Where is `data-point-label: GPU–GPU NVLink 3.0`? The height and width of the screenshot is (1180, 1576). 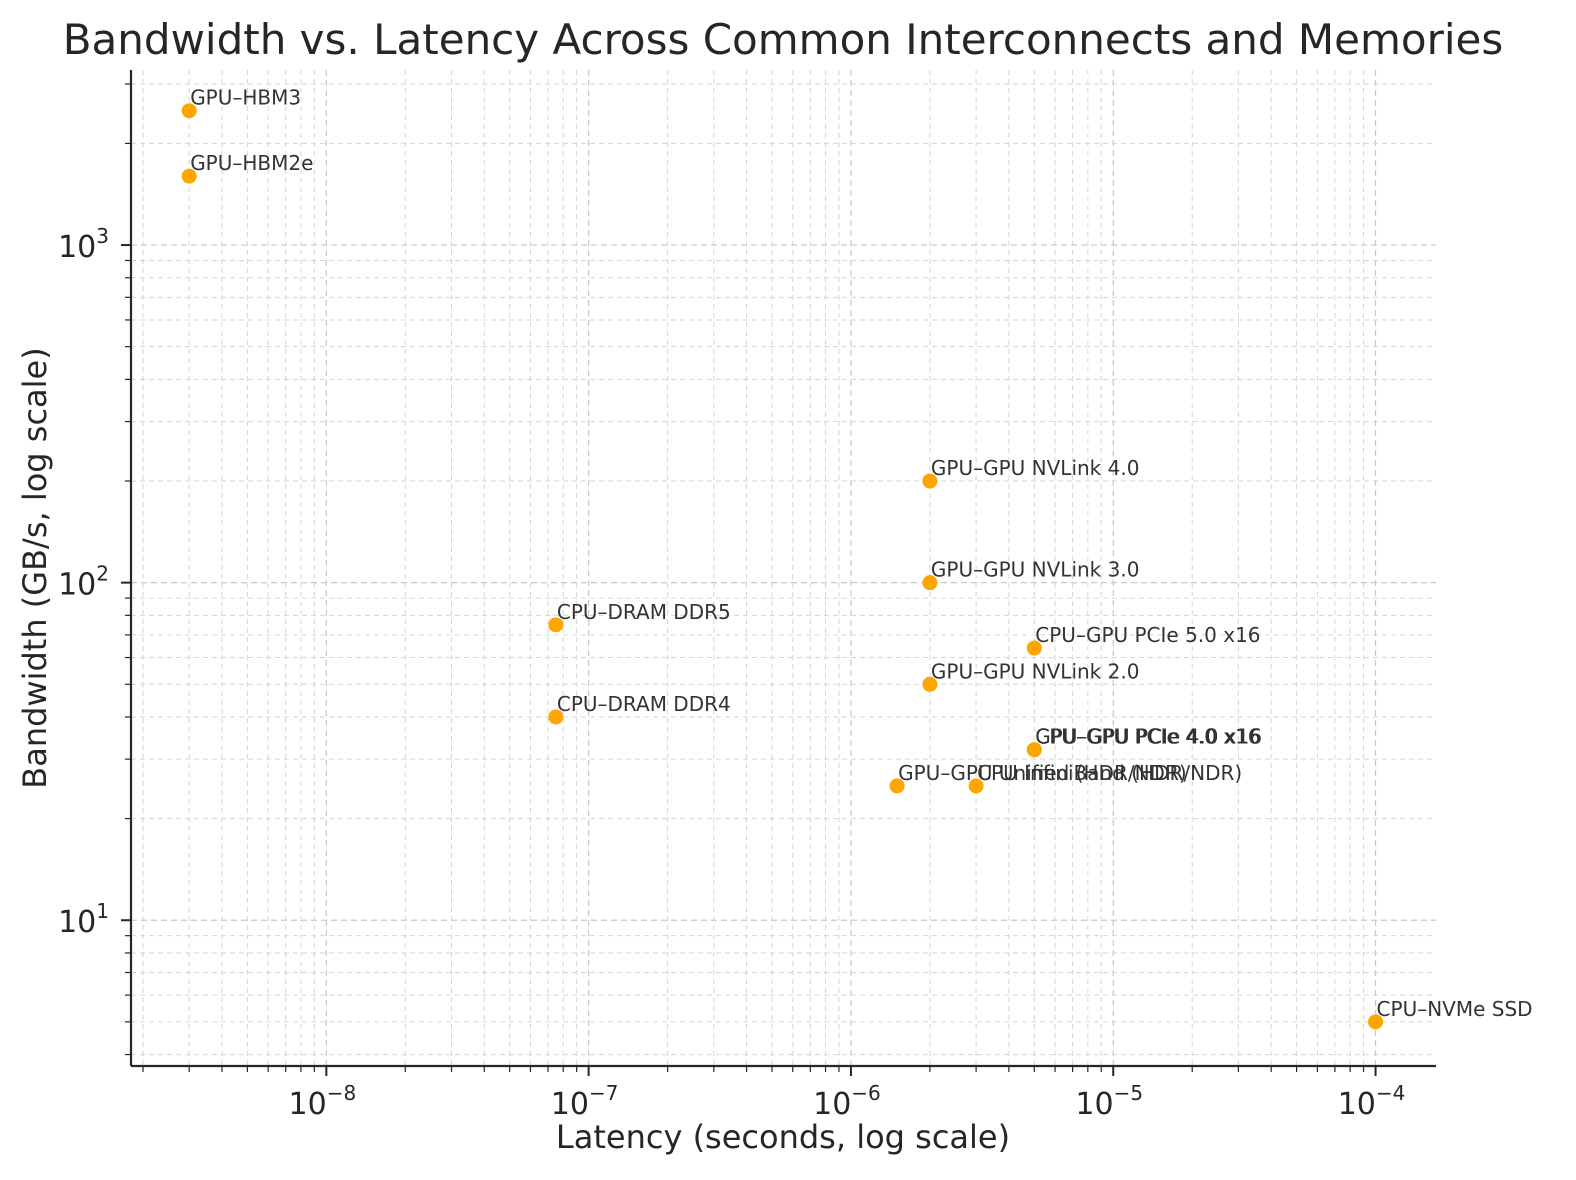 data-point-label: GPU–GPU NVLink 3.0 is located at coordinates (1035, 570).